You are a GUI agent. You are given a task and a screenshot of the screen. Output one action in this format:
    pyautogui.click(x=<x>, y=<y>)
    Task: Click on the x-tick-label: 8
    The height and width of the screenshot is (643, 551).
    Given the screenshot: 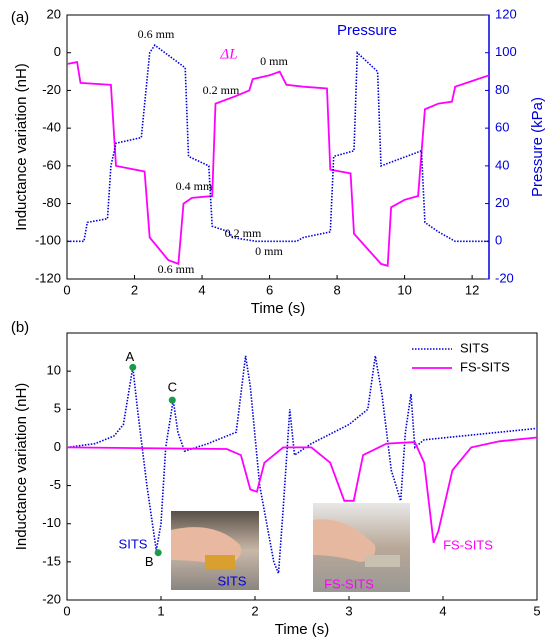 What is the action you would take?
    pyautogui.click(x=336, y=289)
    